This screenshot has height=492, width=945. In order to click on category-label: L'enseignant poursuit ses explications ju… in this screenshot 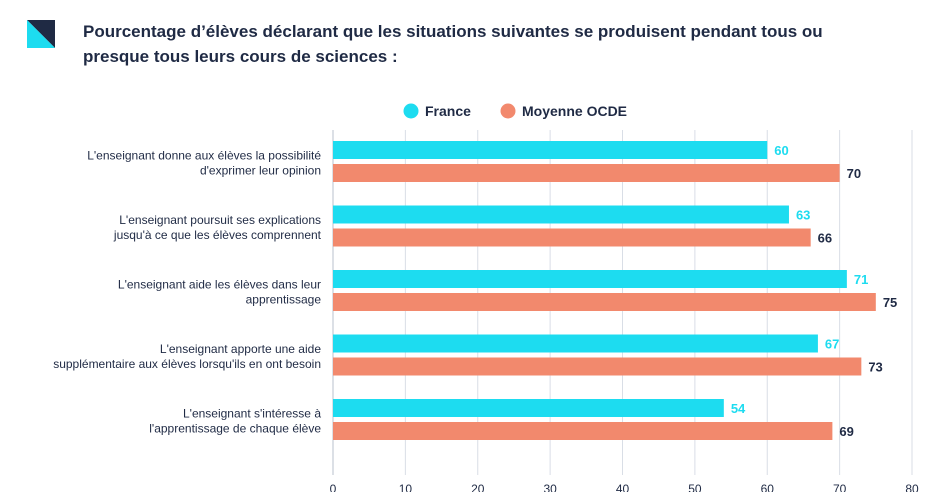, I will do `click(217, 227)`.